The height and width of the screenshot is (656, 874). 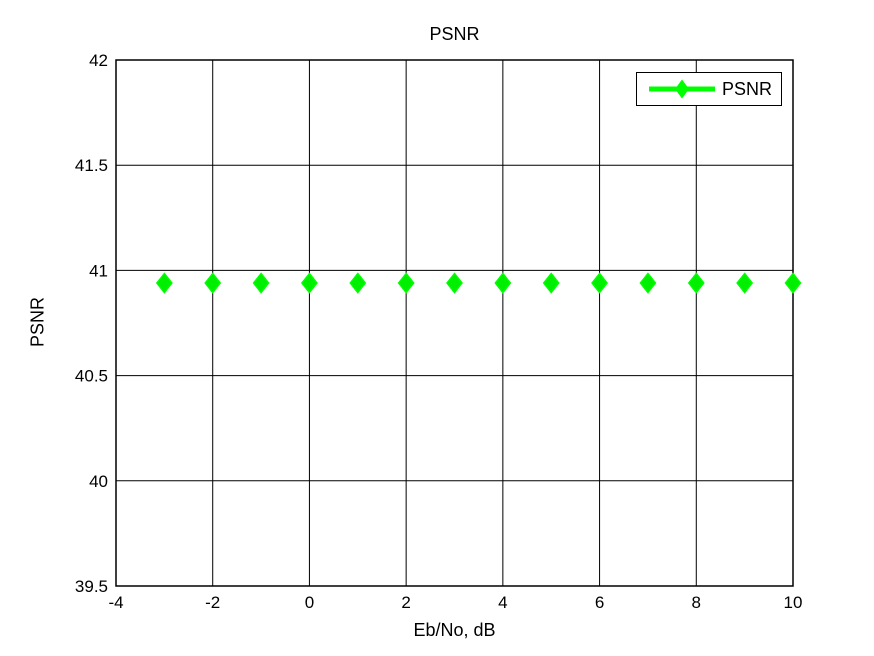 I want to click on legend-label: PSNR, so click(x=747, y=88).